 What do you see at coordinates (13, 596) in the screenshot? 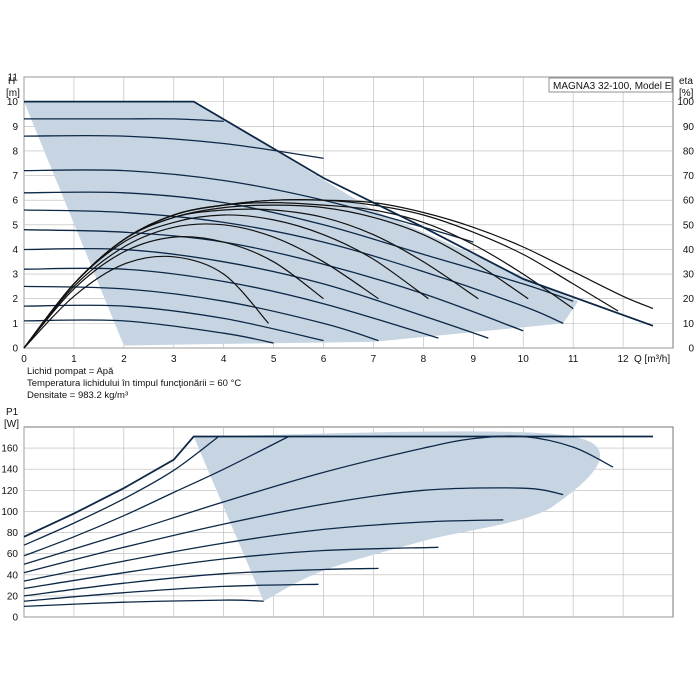
I see `bottom-y-tick-label: 20` at bounding box center [13, 596].